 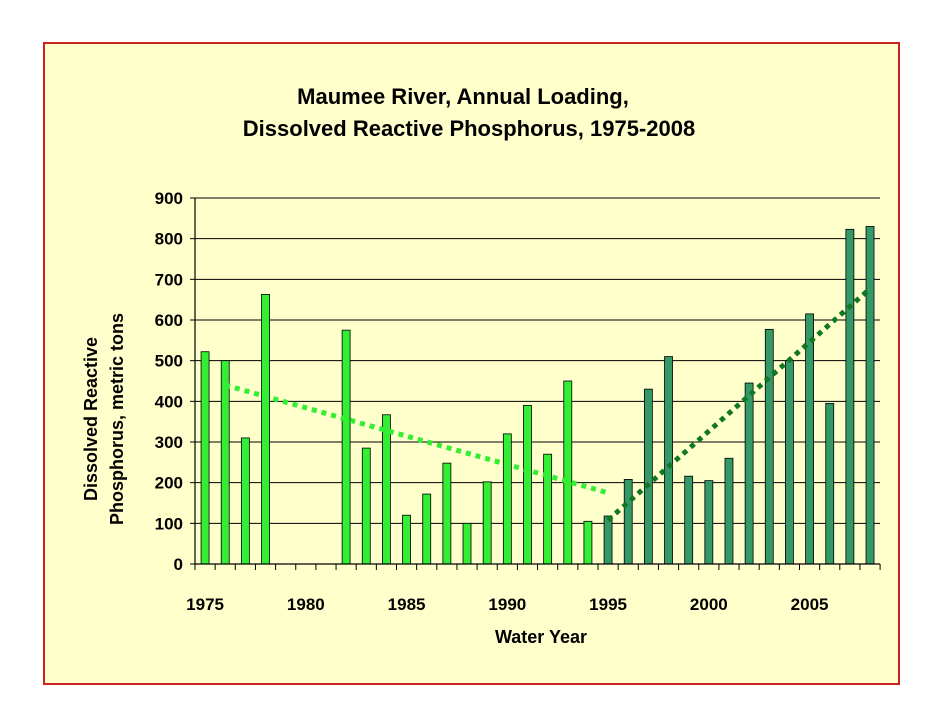 I want to click on trendline-late, so click(x=739, y=404).